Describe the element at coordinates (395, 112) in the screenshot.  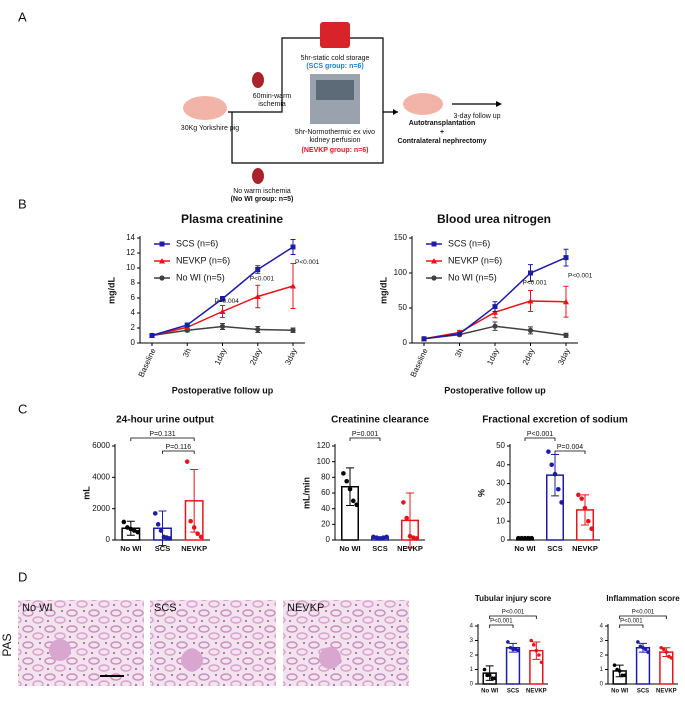
I see `arrow-head` at that location.